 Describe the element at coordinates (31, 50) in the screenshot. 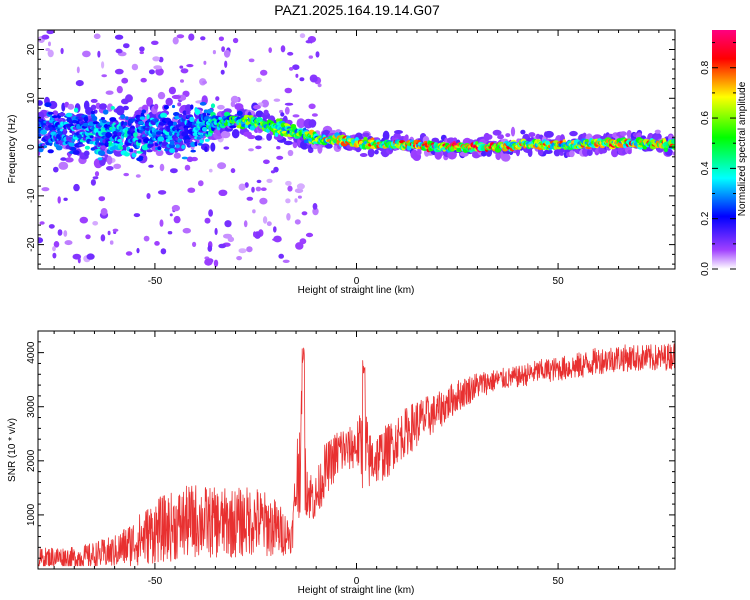

I see `spectrogram-y-tick-label: 20` at that location.